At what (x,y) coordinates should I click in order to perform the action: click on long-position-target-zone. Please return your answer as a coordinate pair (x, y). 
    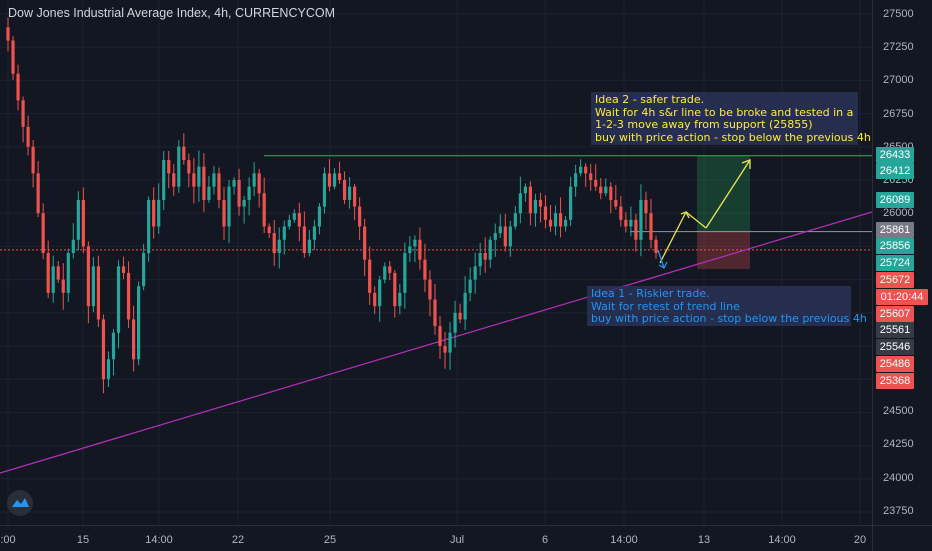
    Looking at the image, I should click on (723, 193).